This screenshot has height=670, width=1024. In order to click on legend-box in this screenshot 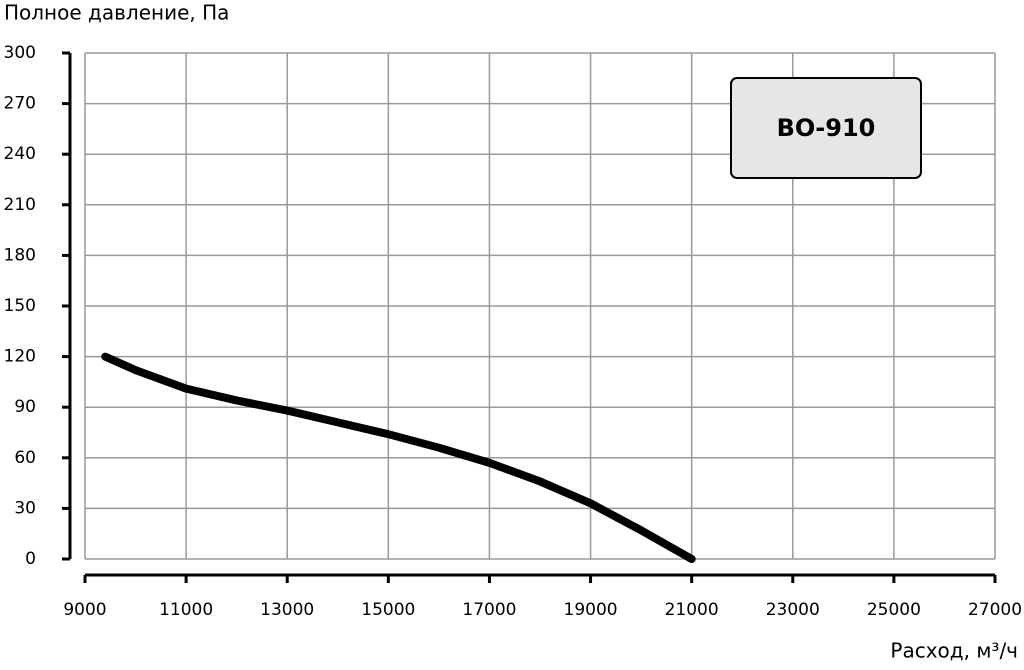, I will do `click(826, 128)`.